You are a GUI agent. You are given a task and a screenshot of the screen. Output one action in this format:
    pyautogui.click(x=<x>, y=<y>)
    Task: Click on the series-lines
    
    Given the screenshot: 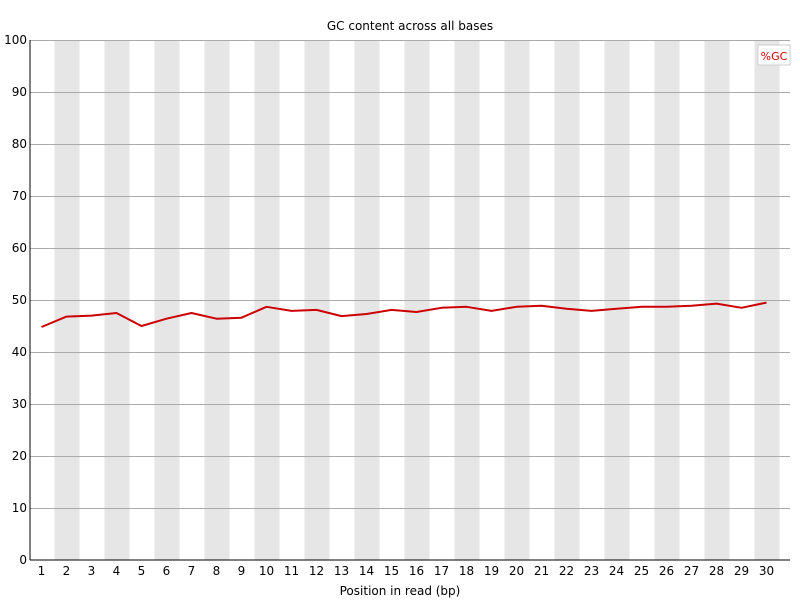 What is the action you would take?
    pyautogui.click(x=404, y=314)
    